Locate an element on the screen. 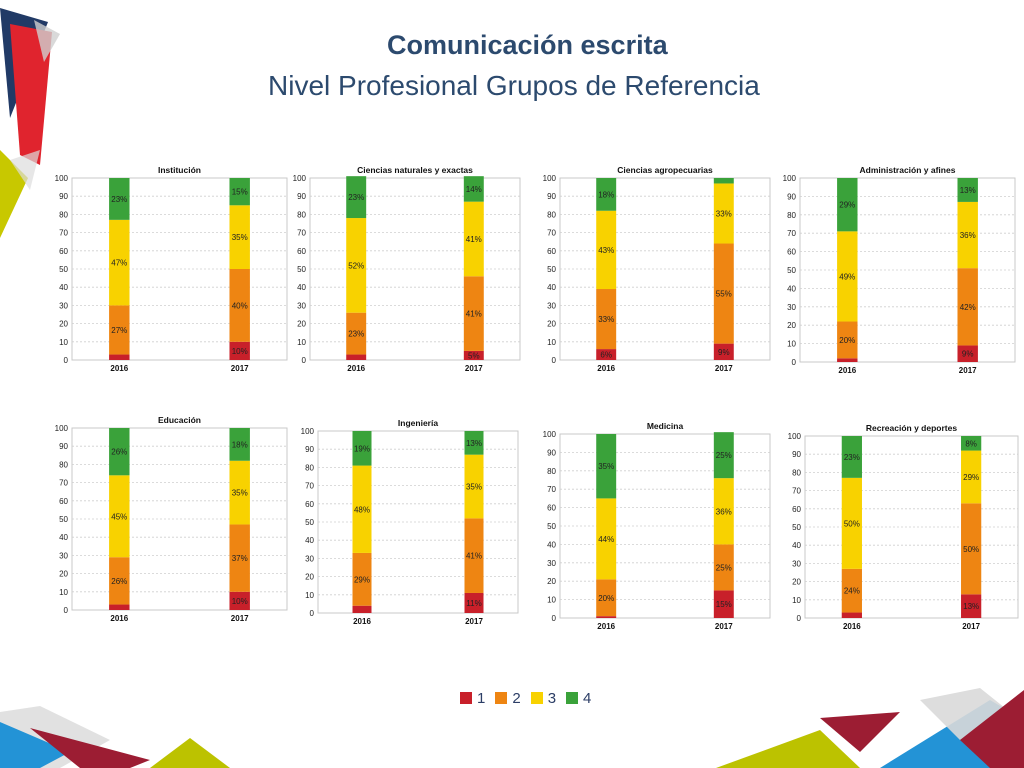 The height and width of the screenshot is (768, 1024). chart-title: Ciencias agropecuarias is located at coordinates (665, 170).